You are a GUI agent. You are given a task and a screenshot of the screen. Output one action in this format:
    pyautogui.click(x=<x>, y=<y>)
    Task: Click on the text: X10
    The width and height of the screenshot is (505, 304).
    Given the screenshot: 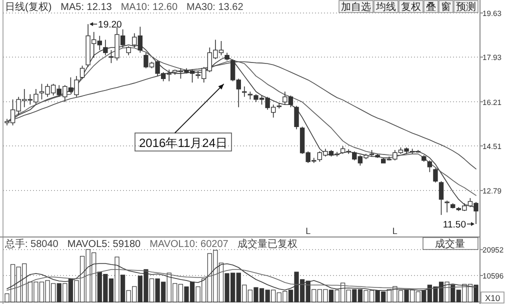 What is the action you would take?
    pyautogui.click(x=492, y=298)
    